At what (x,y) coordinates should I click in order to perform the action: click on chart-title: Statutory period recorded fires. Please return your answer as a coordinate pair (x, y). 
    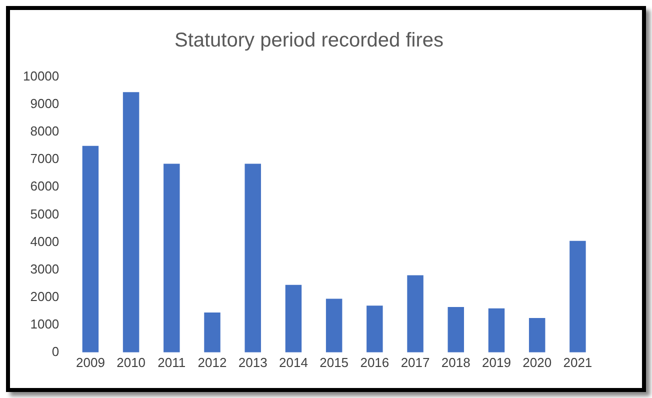
    Looking at the image, I should click on (309, 41).